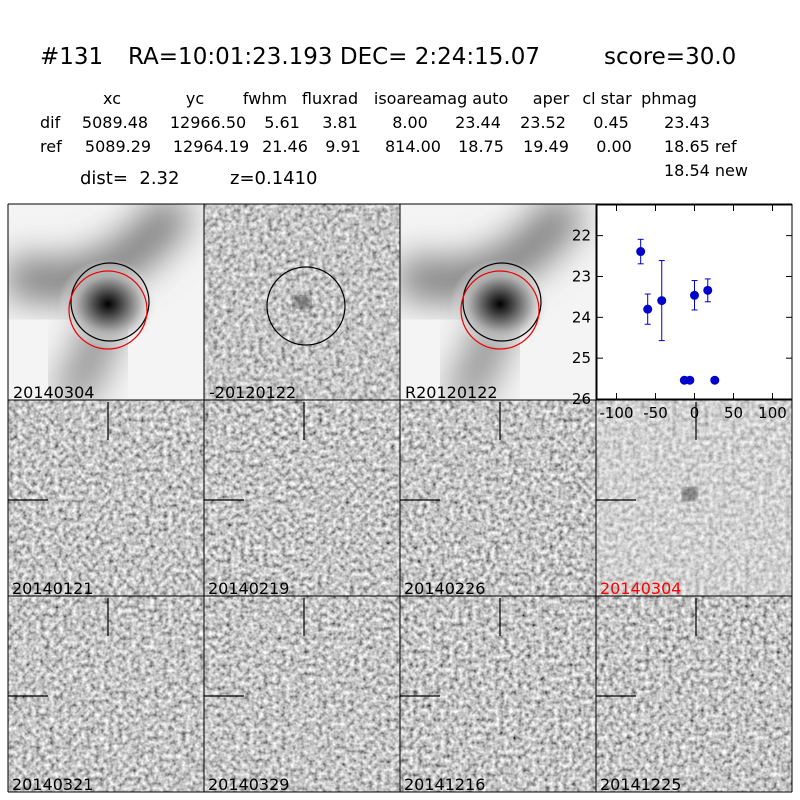 This screenshot has height=800, width=800. I want to click on row-label: dif, so click(50, 122).